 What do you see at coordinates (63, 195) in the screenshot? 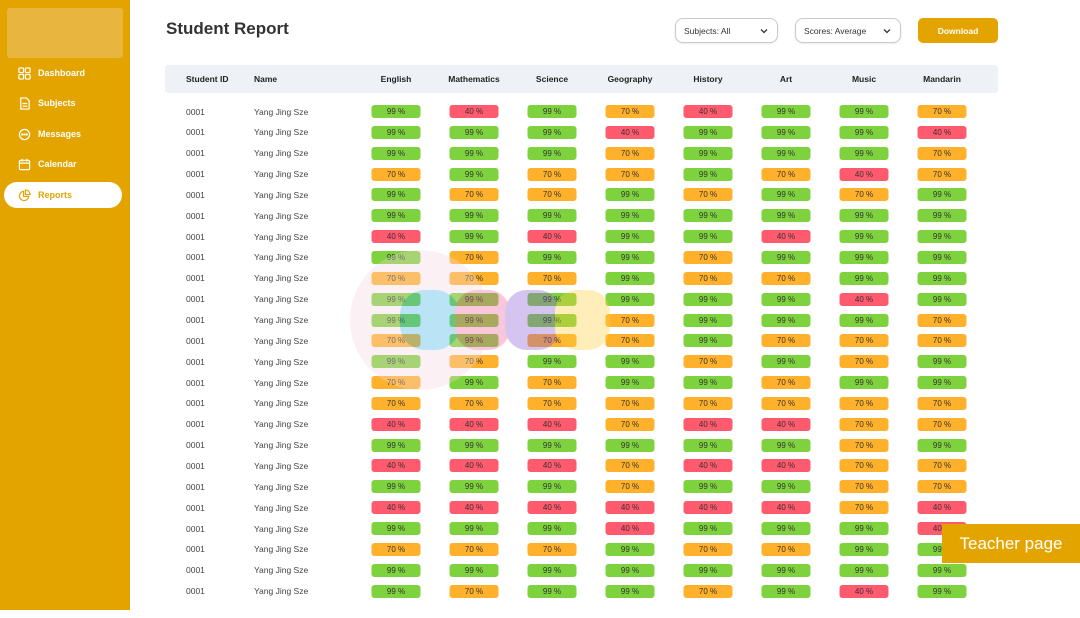
I see `sidebar-item-reports: Reports` at bounding box center [63, 195].